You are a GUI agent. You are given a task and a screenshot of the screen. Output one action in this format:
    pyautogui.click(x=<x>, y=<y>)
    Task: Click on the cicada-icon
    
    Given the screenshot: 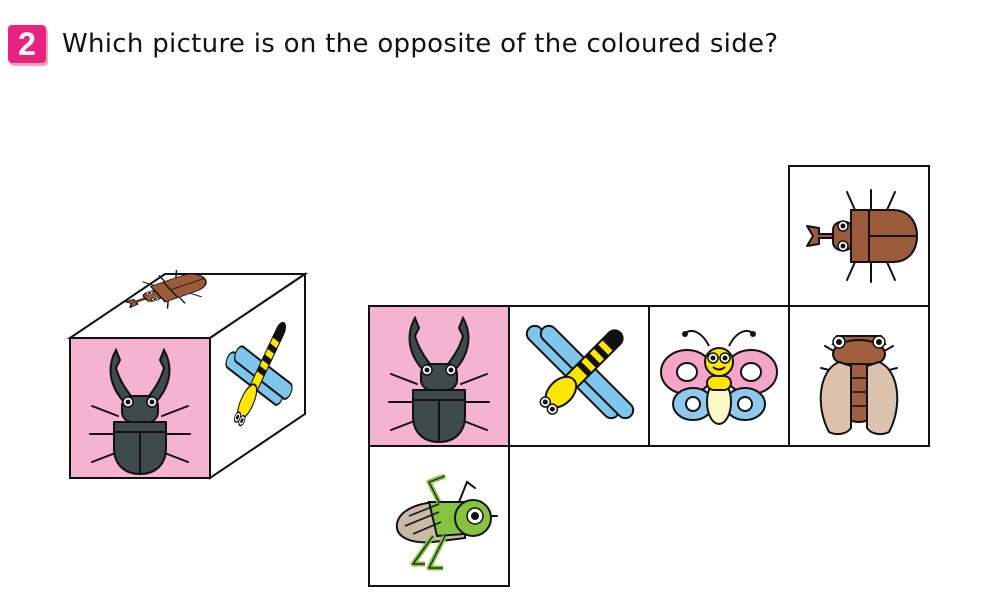 What is the action you would take?
    pyautogui.click(x=859, y=385)
    